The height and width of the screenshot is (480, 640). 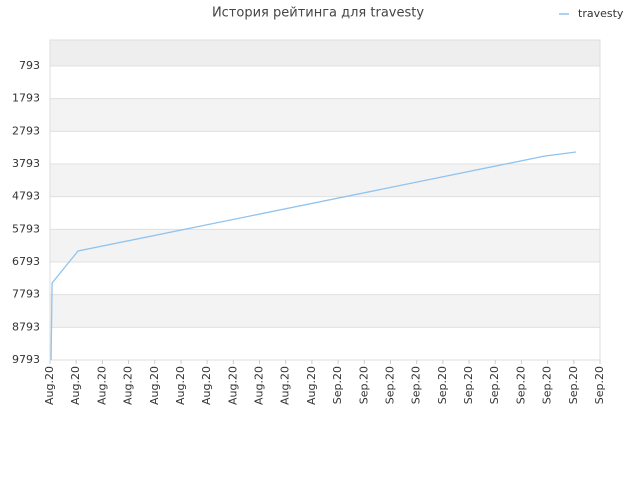 What do you see at coordinates (26, 130) in the screenshot?
I see `y-tick-label: 2793` at bounding box center [26, 130].